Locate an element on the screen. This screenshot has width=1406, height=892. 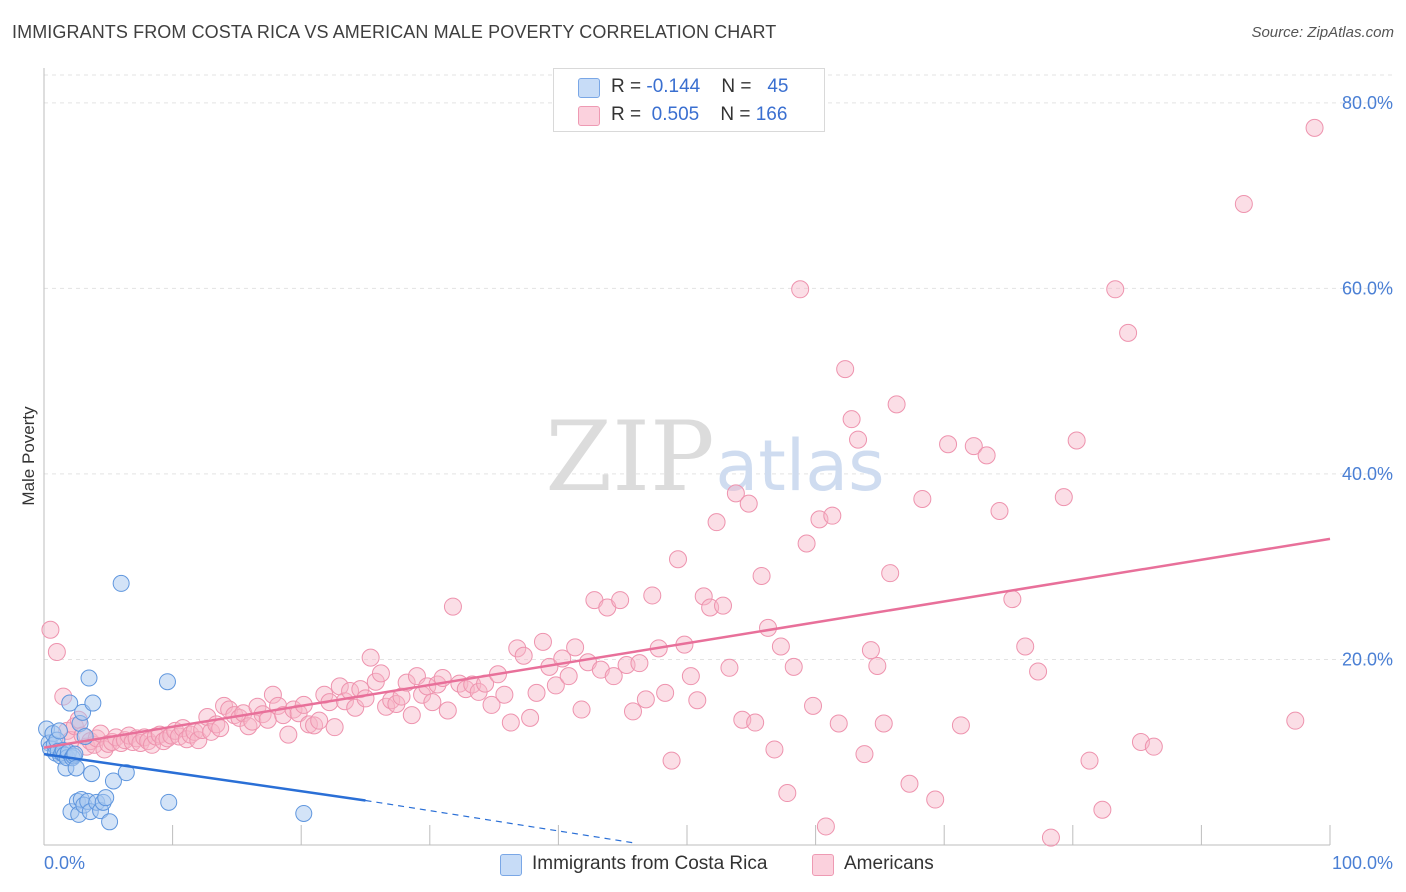
y-tick-label: 40.0% is located at coordinates (1367, 474).